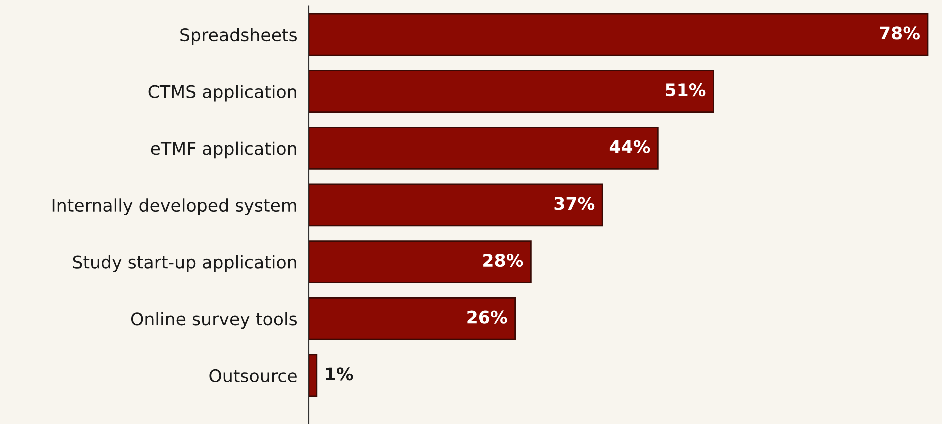 Image resolution: width=942 pixels, height=424 pixels. I want to click on y-tick-label: Outsource, so click(253, 376).